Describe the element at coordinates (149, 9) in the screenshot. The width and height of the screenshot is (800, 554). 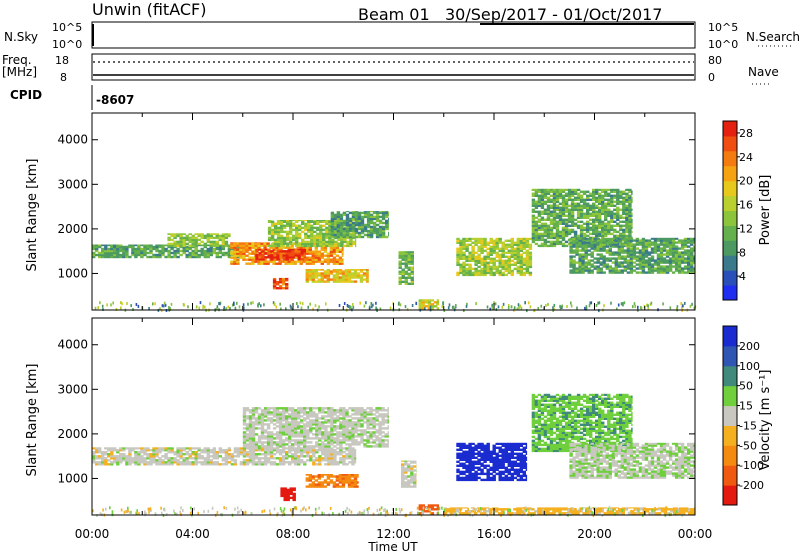
I see `header-title: Unwin (fitACF)` at that location.